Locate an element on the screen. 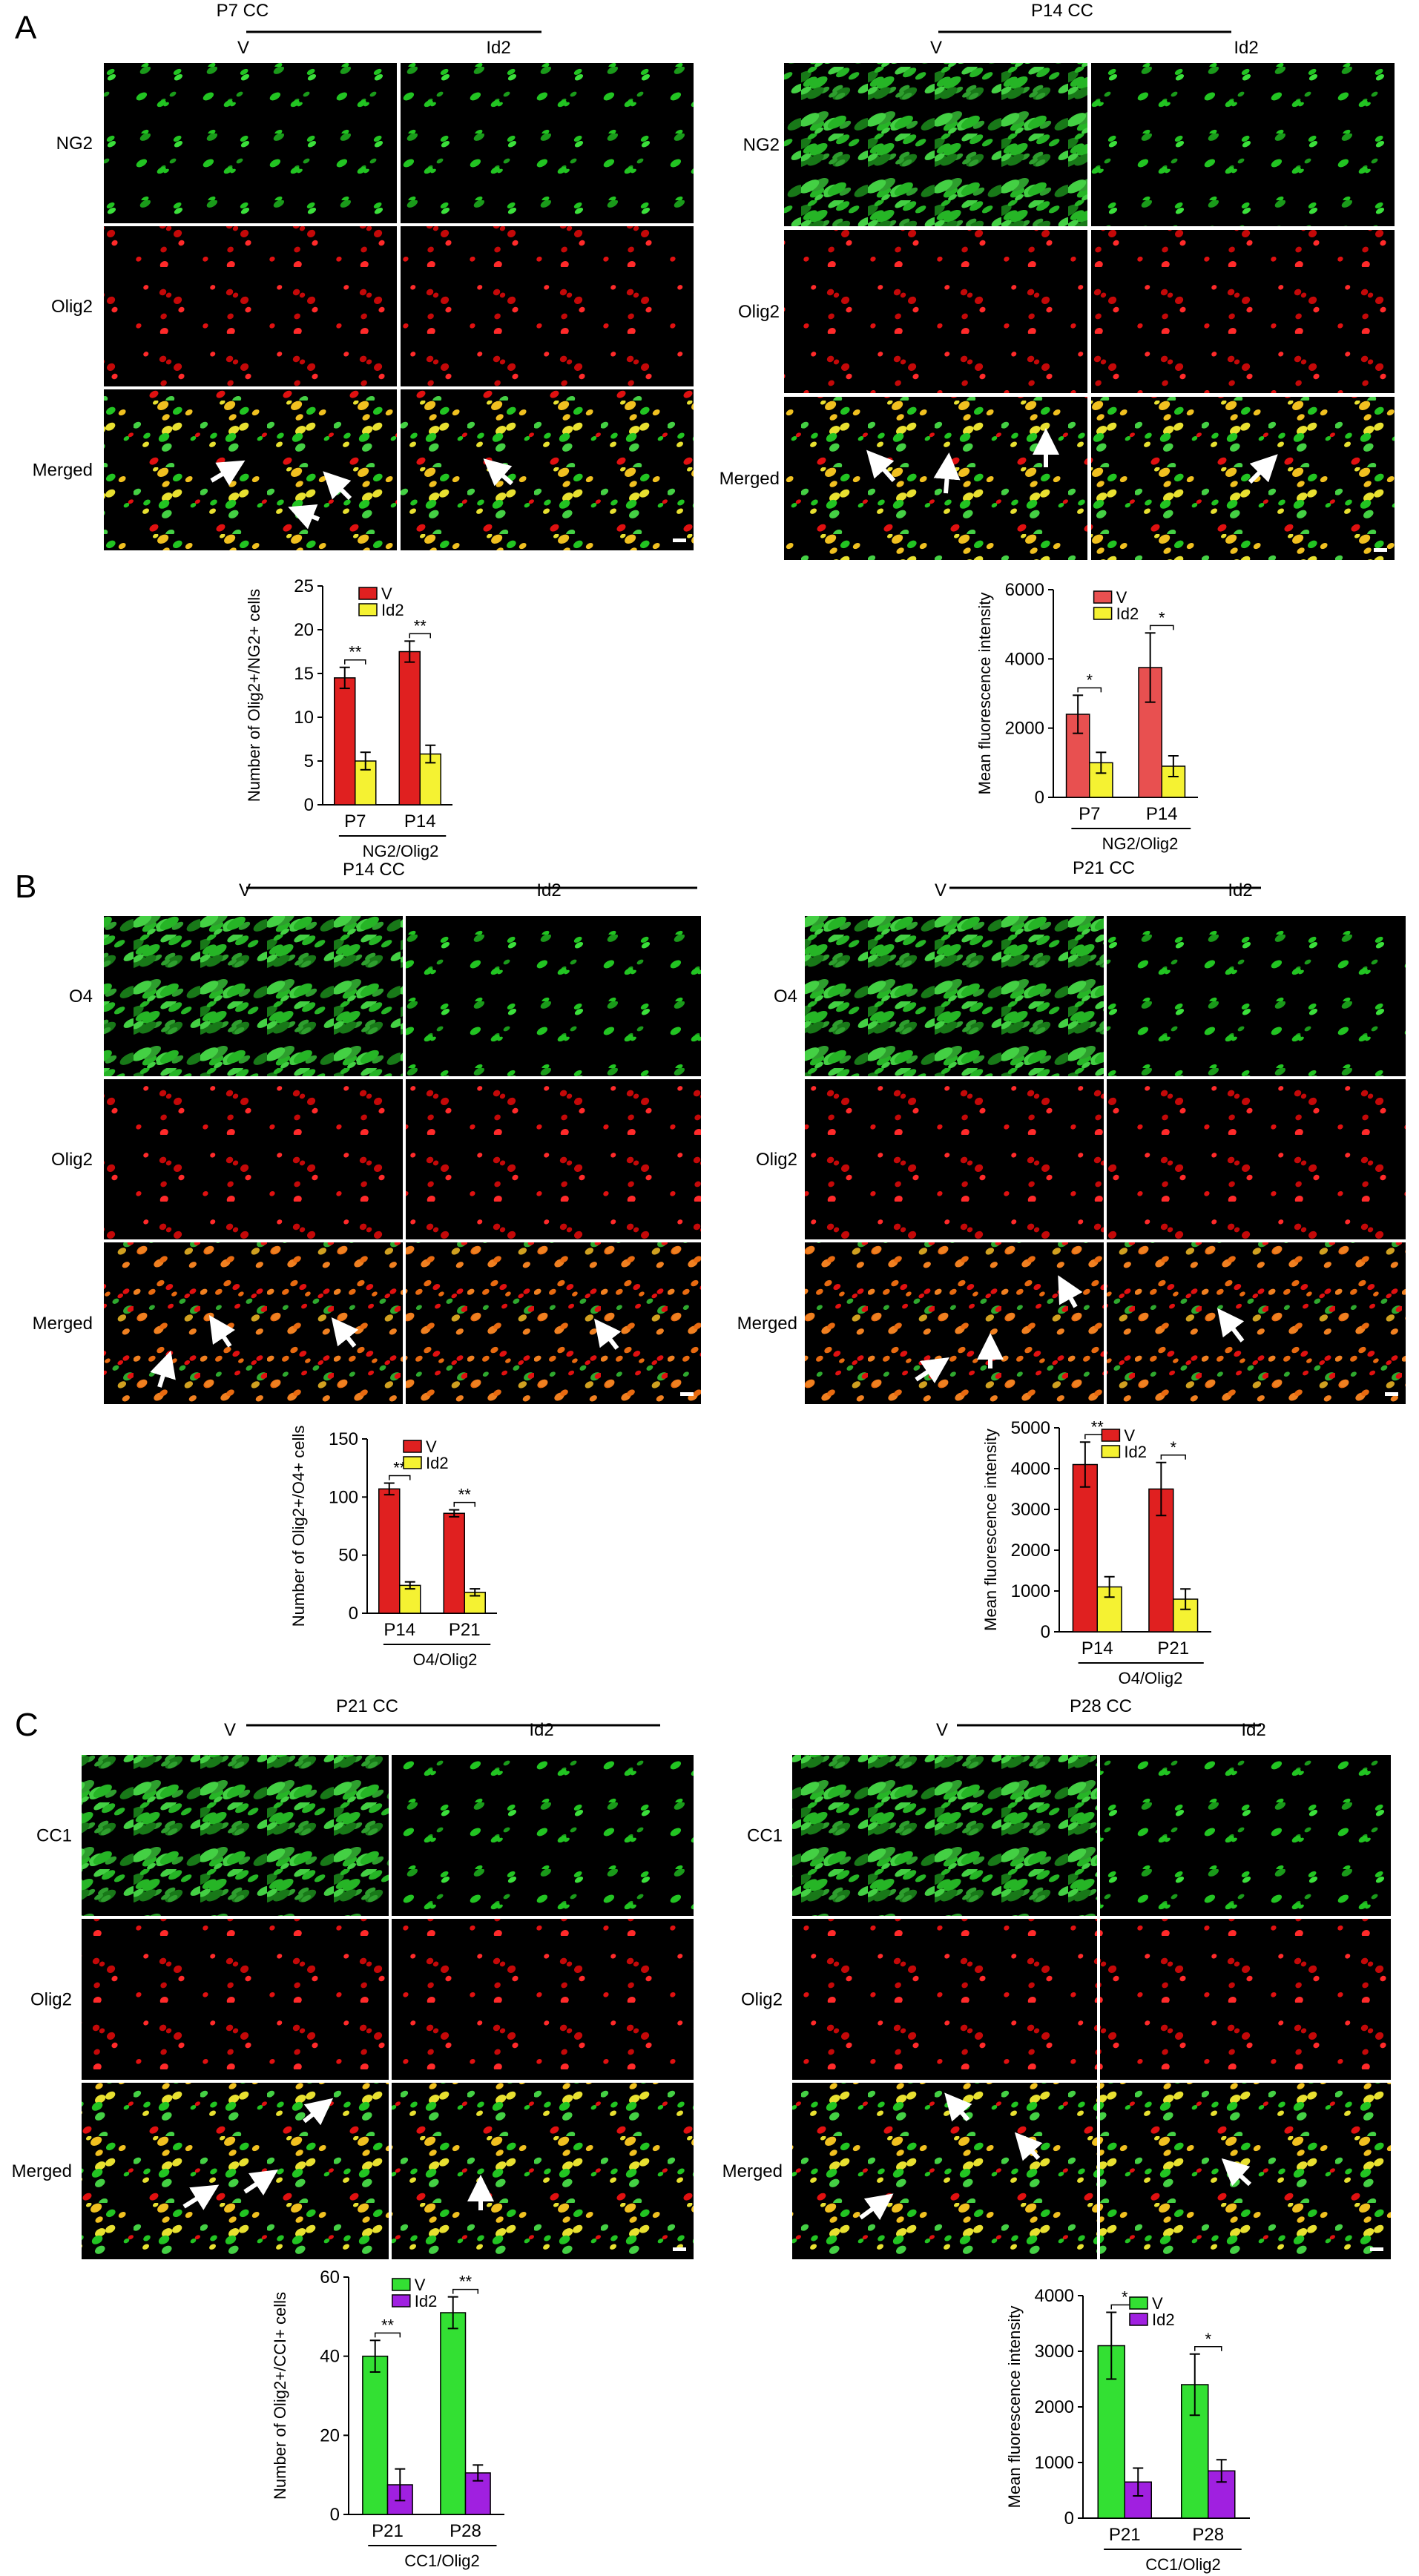  y-axis-label: Number of Olig2+/O4+ cells is located at coordinates (299, 1527).